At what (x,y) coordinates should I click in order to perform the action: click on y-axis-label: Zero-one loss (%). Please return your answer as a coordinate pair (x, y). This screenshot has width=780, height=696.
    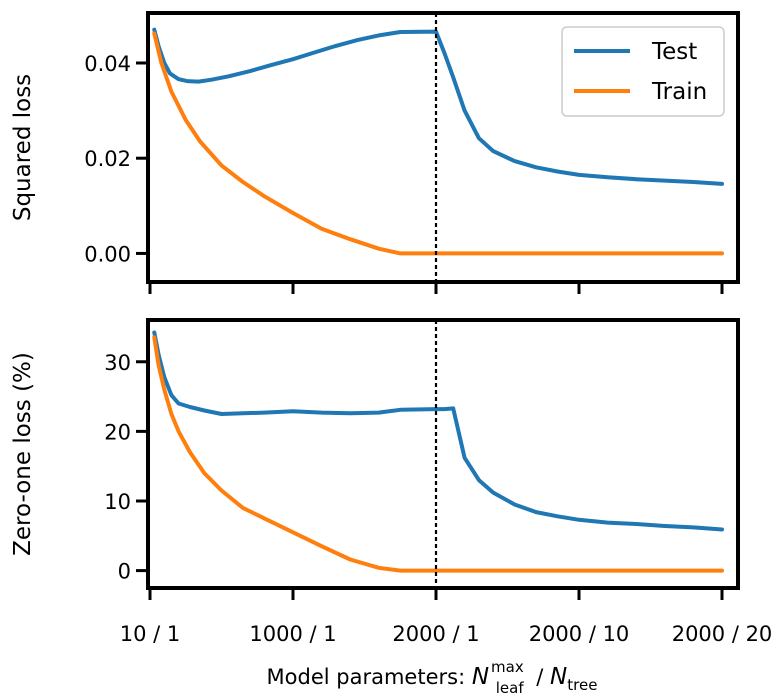
    Looking at the image, I should click on (23, 454).